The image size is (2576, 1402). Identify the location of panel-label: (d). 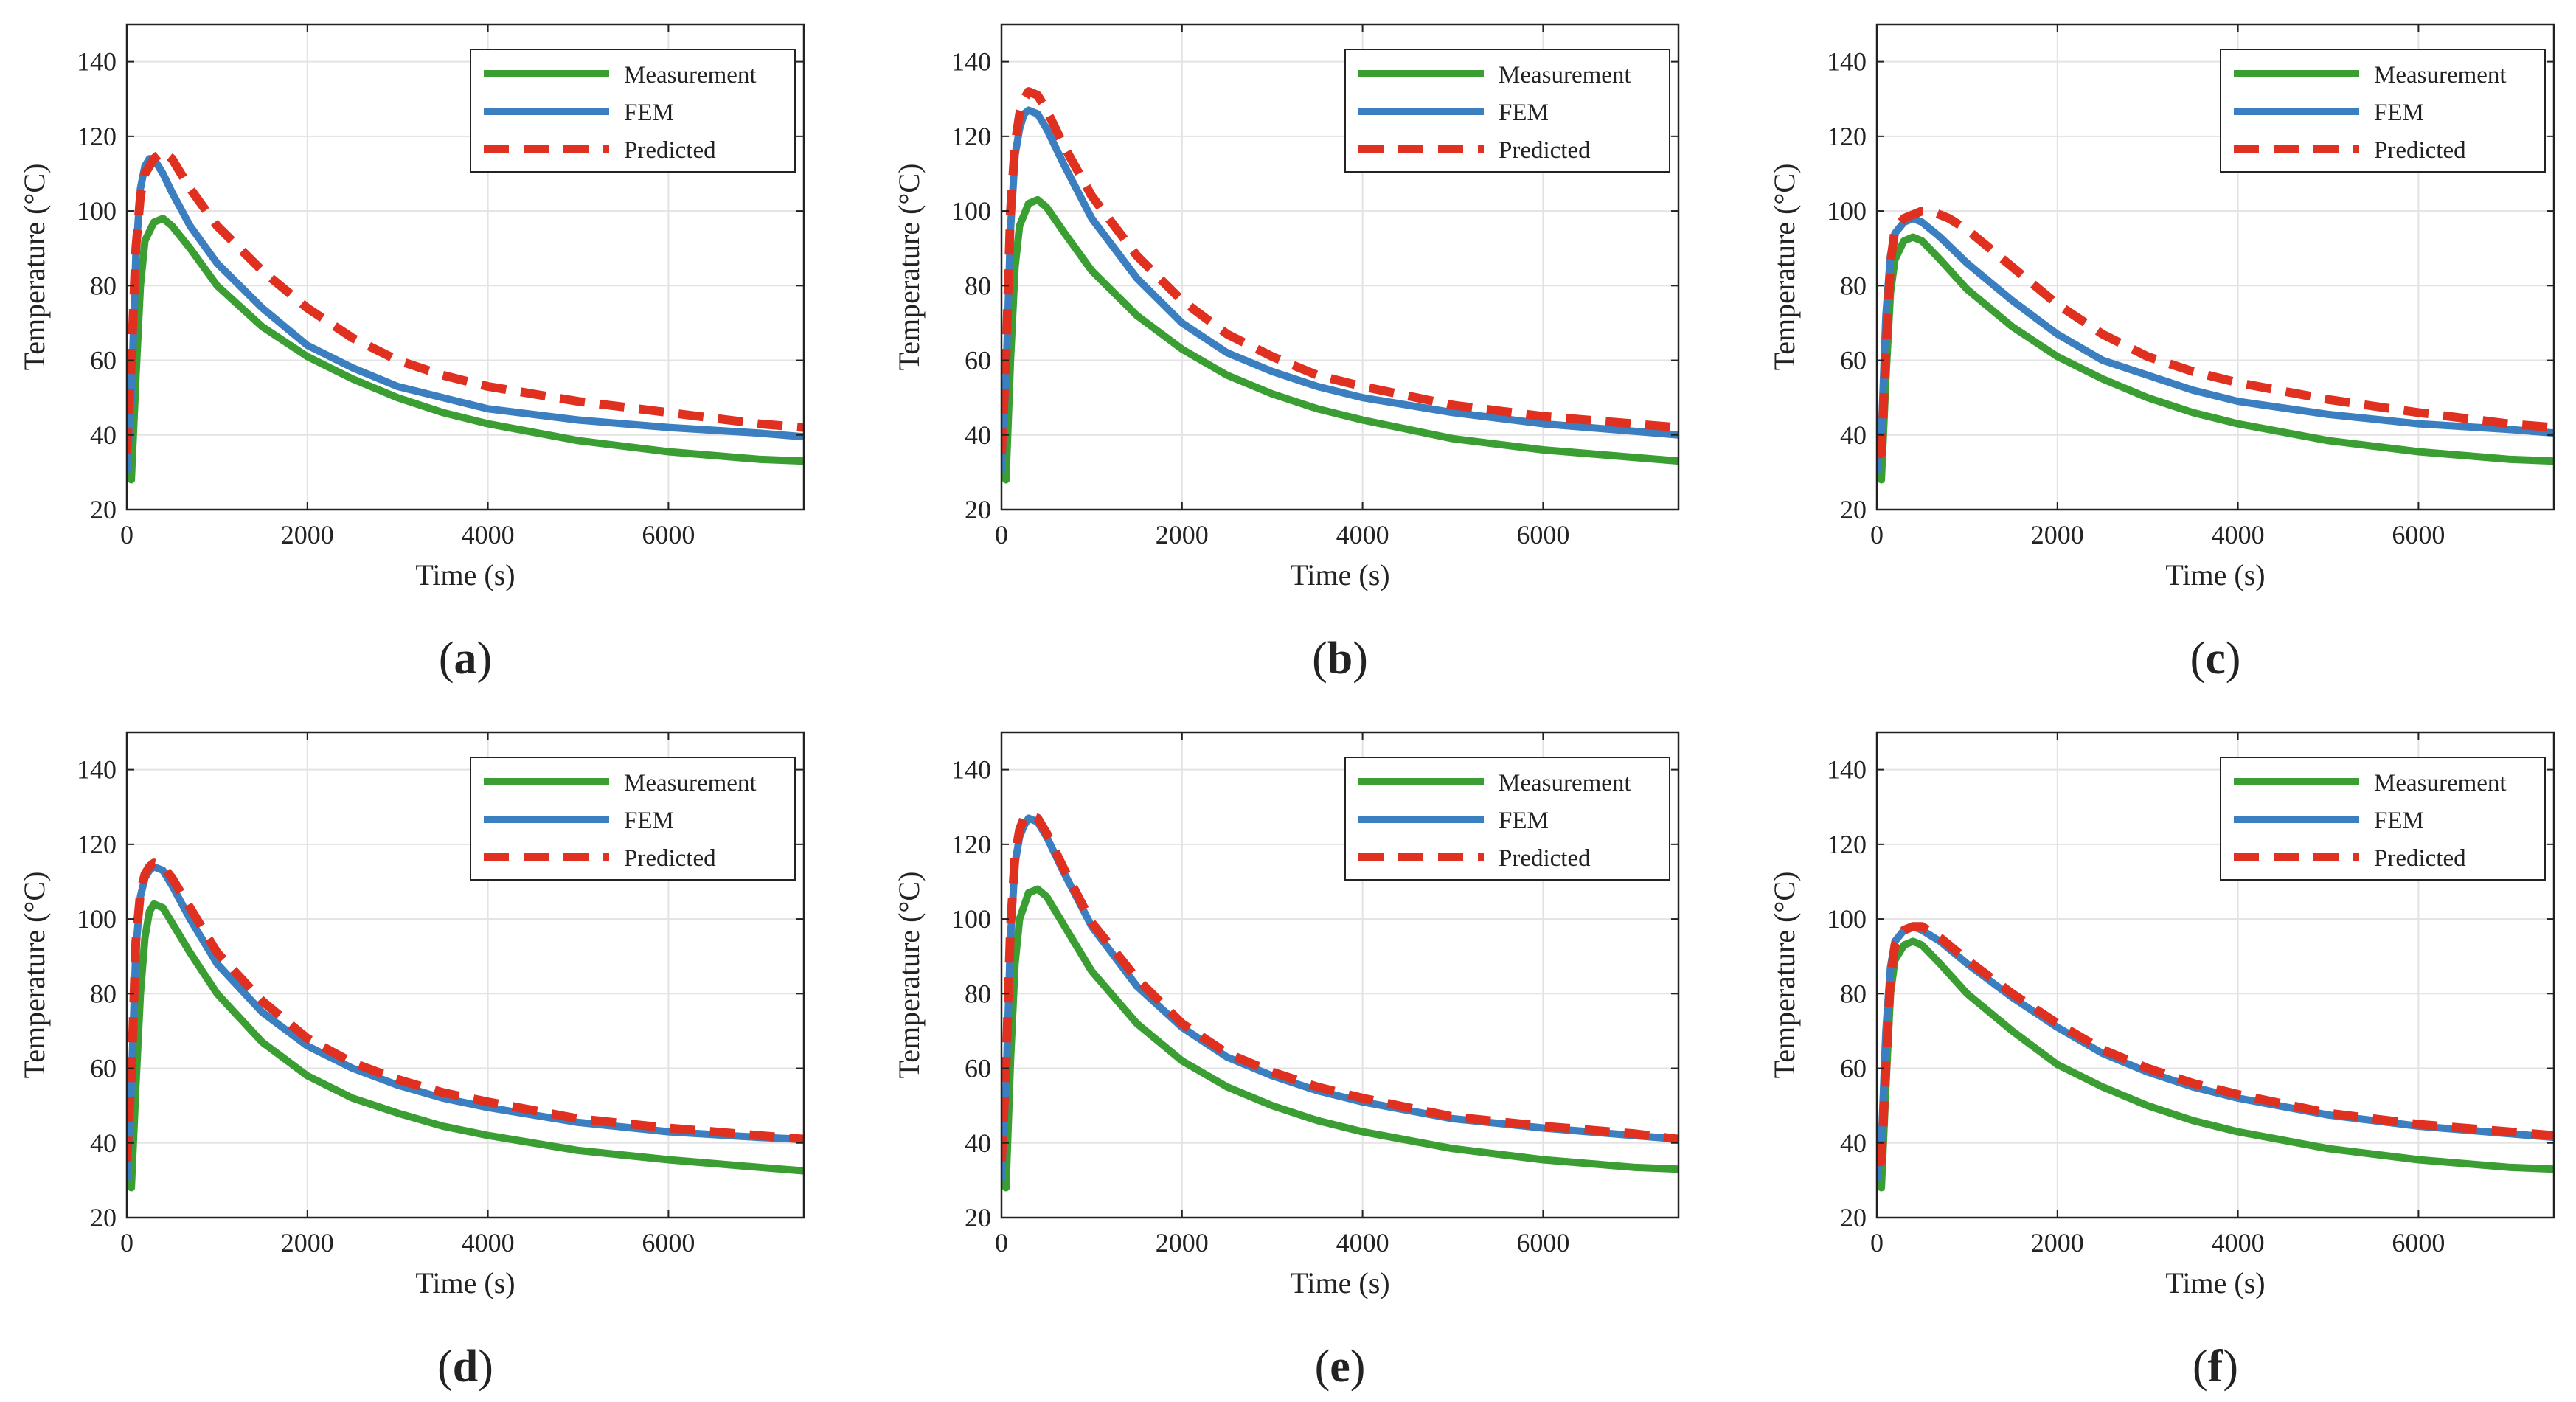
(465, 1367).